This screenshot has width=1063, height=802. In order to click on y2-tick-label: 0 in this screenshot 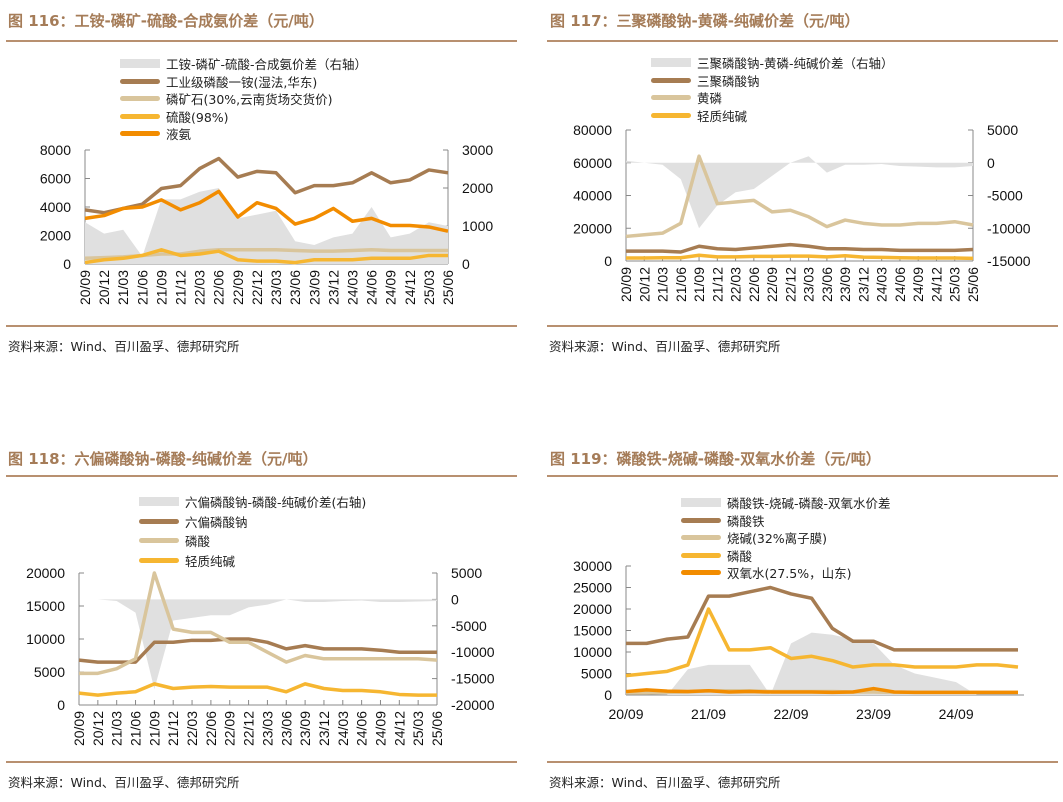, I will do `click(455, 599)`.